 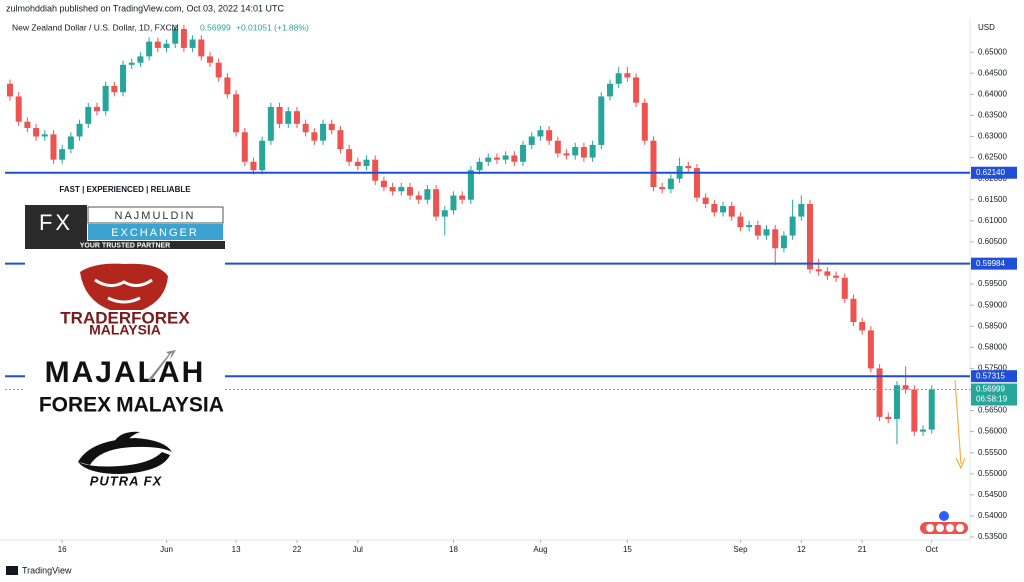 What do you see at coordinates (740, 549) in the screenshot?
I see `x-tick-label: Sep` at bounding box center [740, 549].